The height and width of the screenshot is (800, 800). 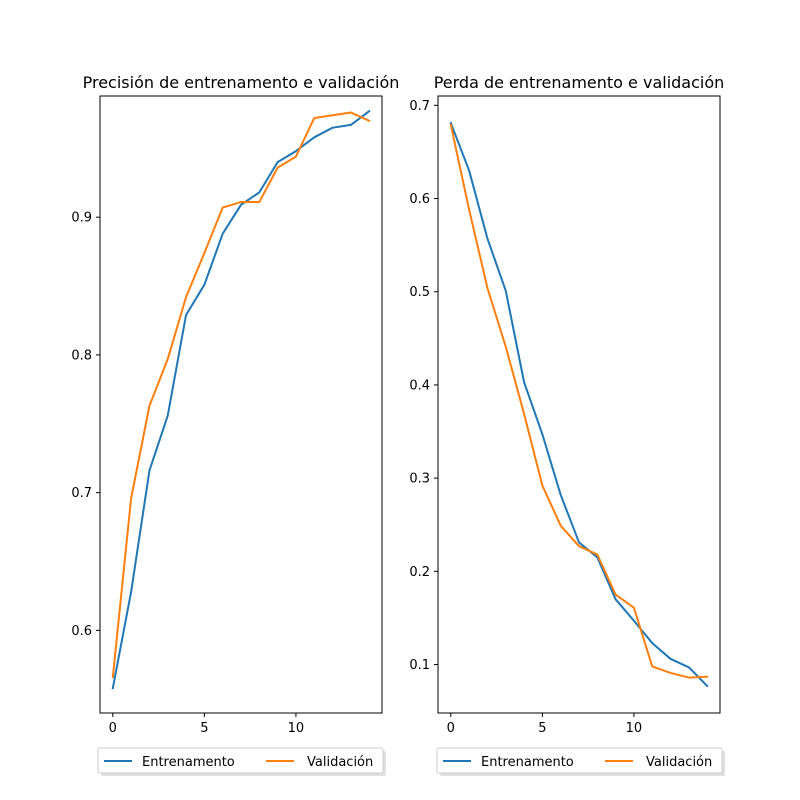 What do you see at coordinates (451, 728) in the screenshot?
I see `loss-x-tick-label: 0` at bounding box center [451, 728].